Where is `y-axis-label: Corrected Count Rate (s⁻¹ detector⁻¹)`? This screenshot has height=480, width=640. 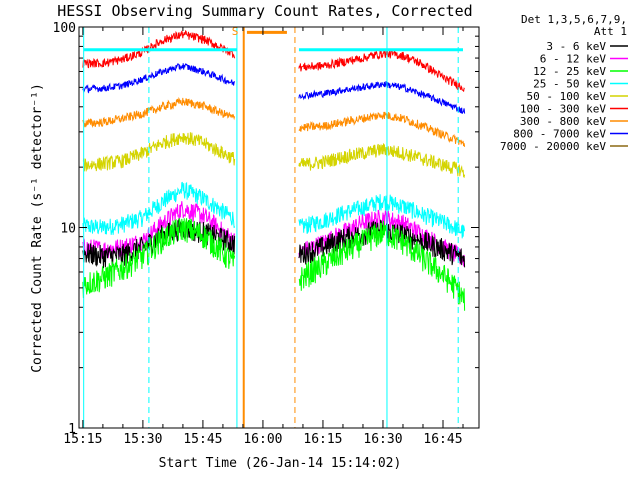
y-axis-label: Corrected Count Rate (s⁻¹ detector⁻¹) is located at coordinates (37, 228).